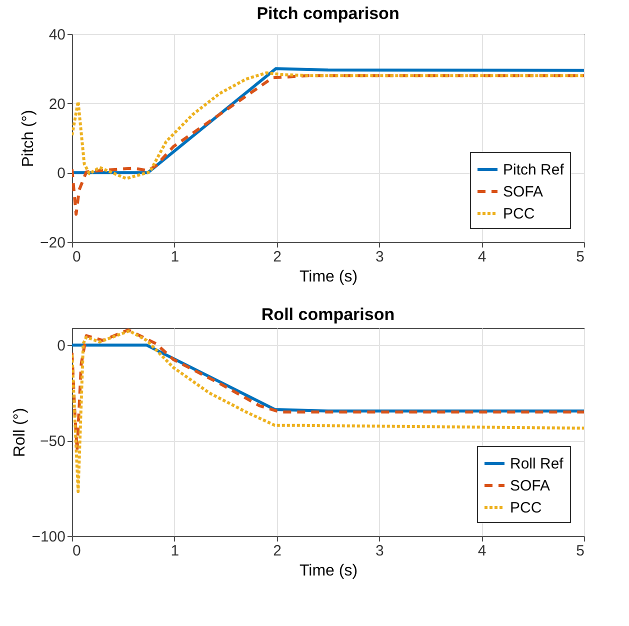 This screenshot has height=626, width=629. Describe the element at coordinates (57, 104) in the screenshot. I see `y-tick-label: 20` at that location.